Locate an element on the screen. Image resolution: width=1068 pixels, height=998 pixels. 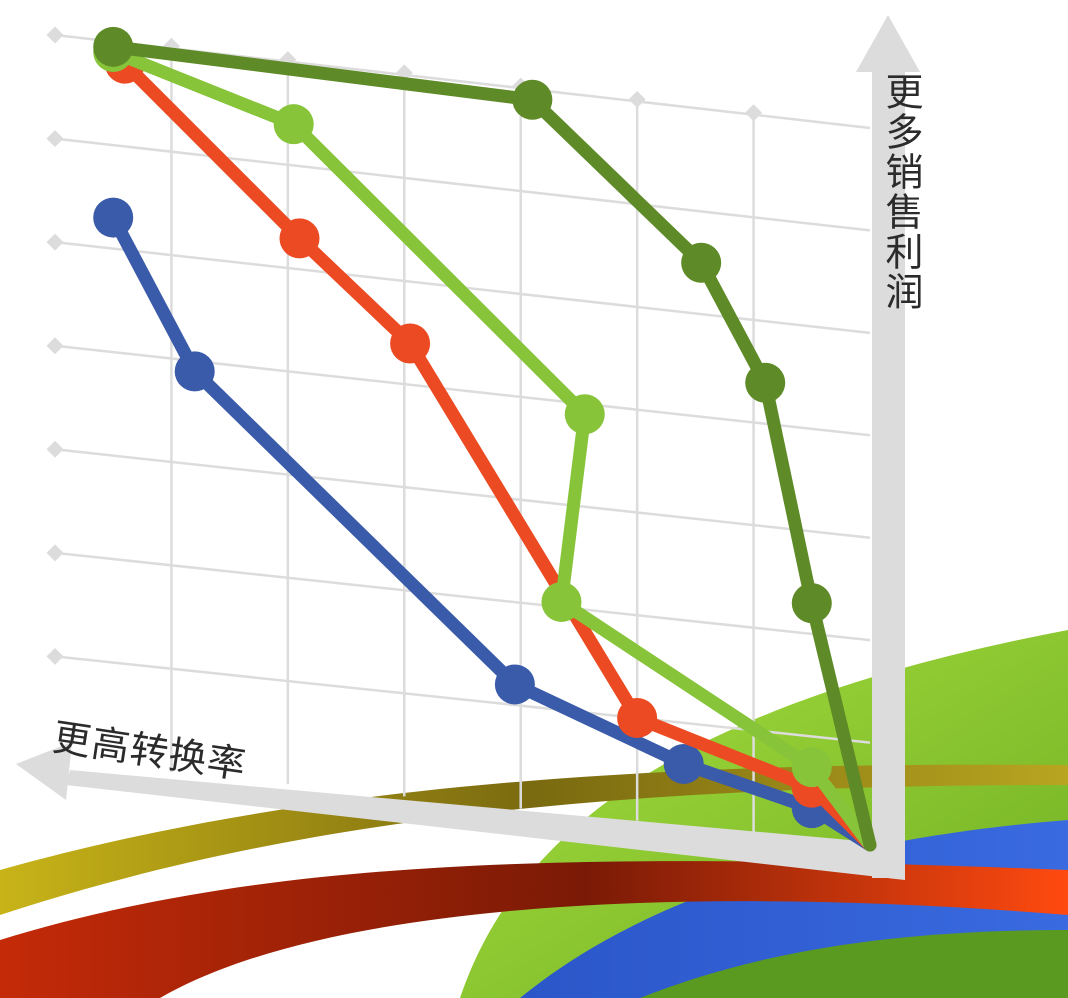
y-axis-title: 更多销售利润 is located at coordinates (901, 192).